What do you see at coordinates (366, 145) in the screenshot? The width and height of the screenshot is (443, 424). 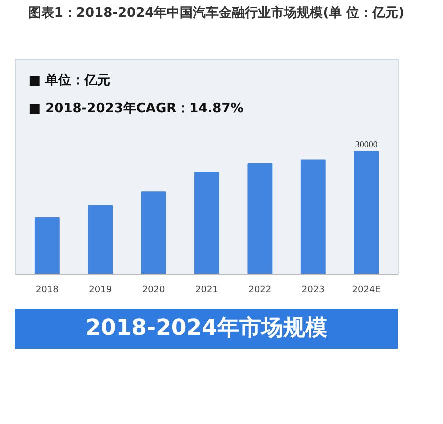 I see `data-label: 30000` at bounding box center [366, 145].